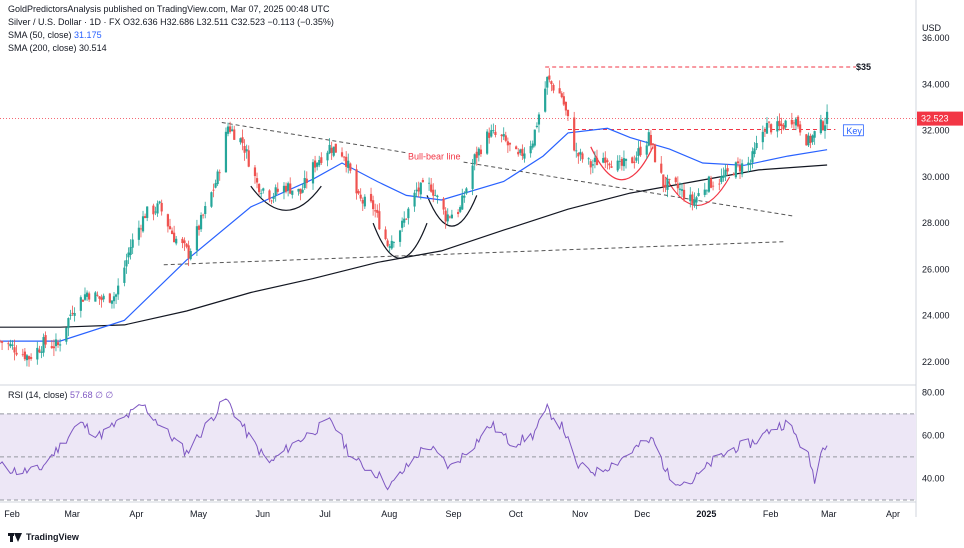 The image size is (964, 548). Describe the element at coordinates (516, 514) in the screenshot. I see `month-tick-label: Oct` at that location.